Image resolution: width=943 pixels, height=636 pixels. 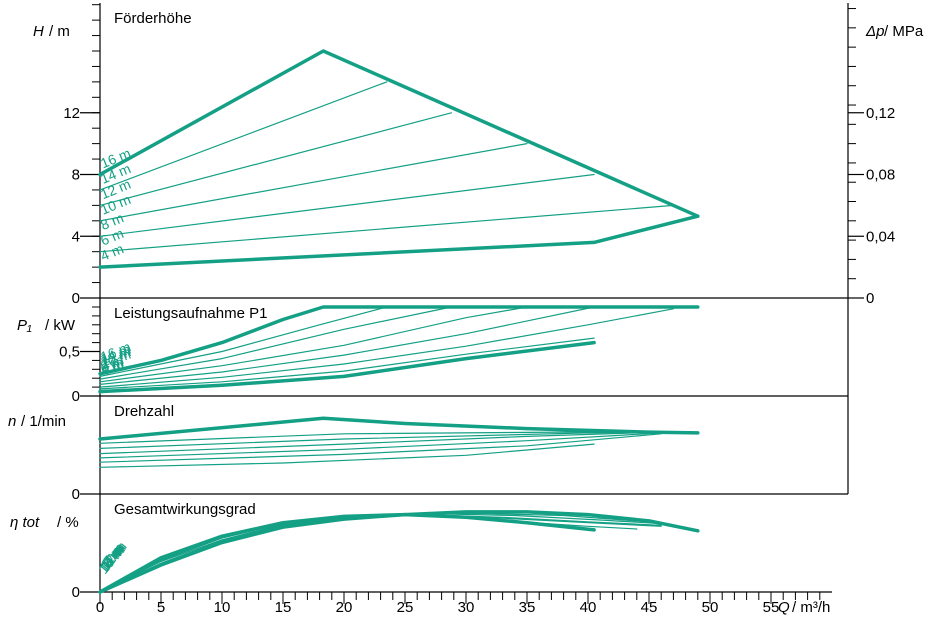 I want to click on x-tick-label: 50, so click(x=710, y=607).